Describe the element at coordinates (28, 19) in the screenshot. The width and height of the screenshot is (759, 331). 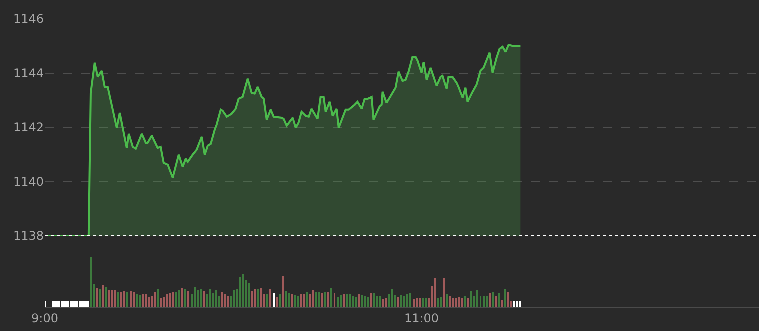
I see `y-tick-label: 1146` at that location.